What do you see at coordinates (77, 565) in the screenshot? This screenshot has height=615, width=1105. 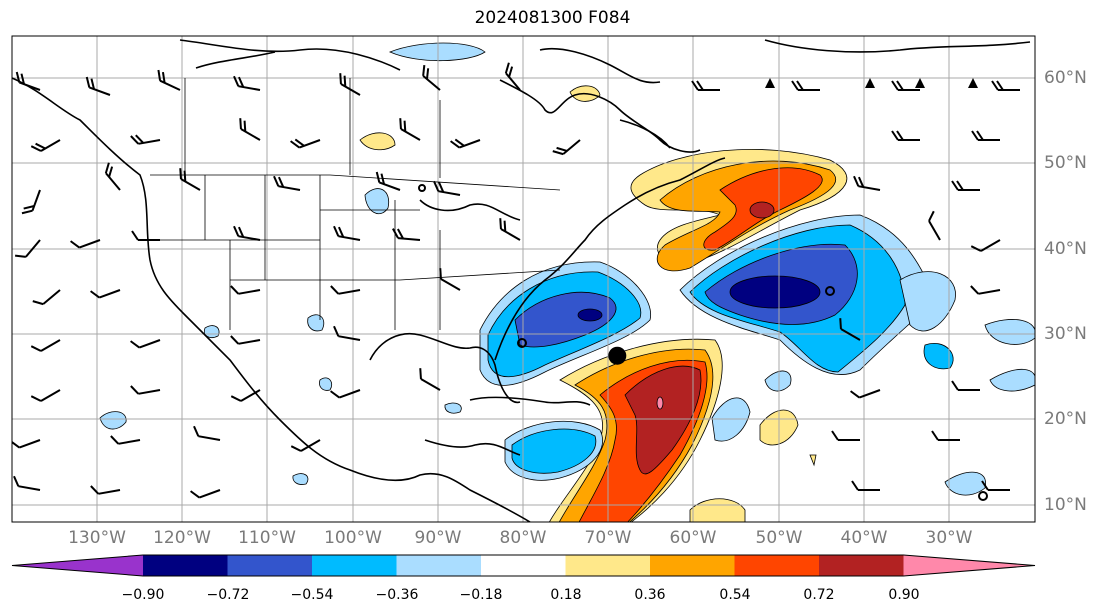 I see `colorbar-extend-low` at bounding box center [77, 565].